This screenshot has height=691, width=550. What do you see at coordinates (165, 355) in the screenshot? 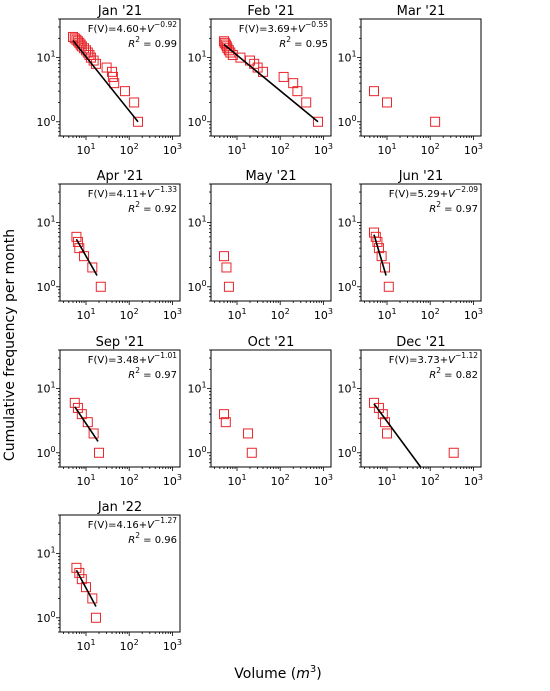
I see `fit-equation-exponent: −1.01` at bounding box center [165, 355].